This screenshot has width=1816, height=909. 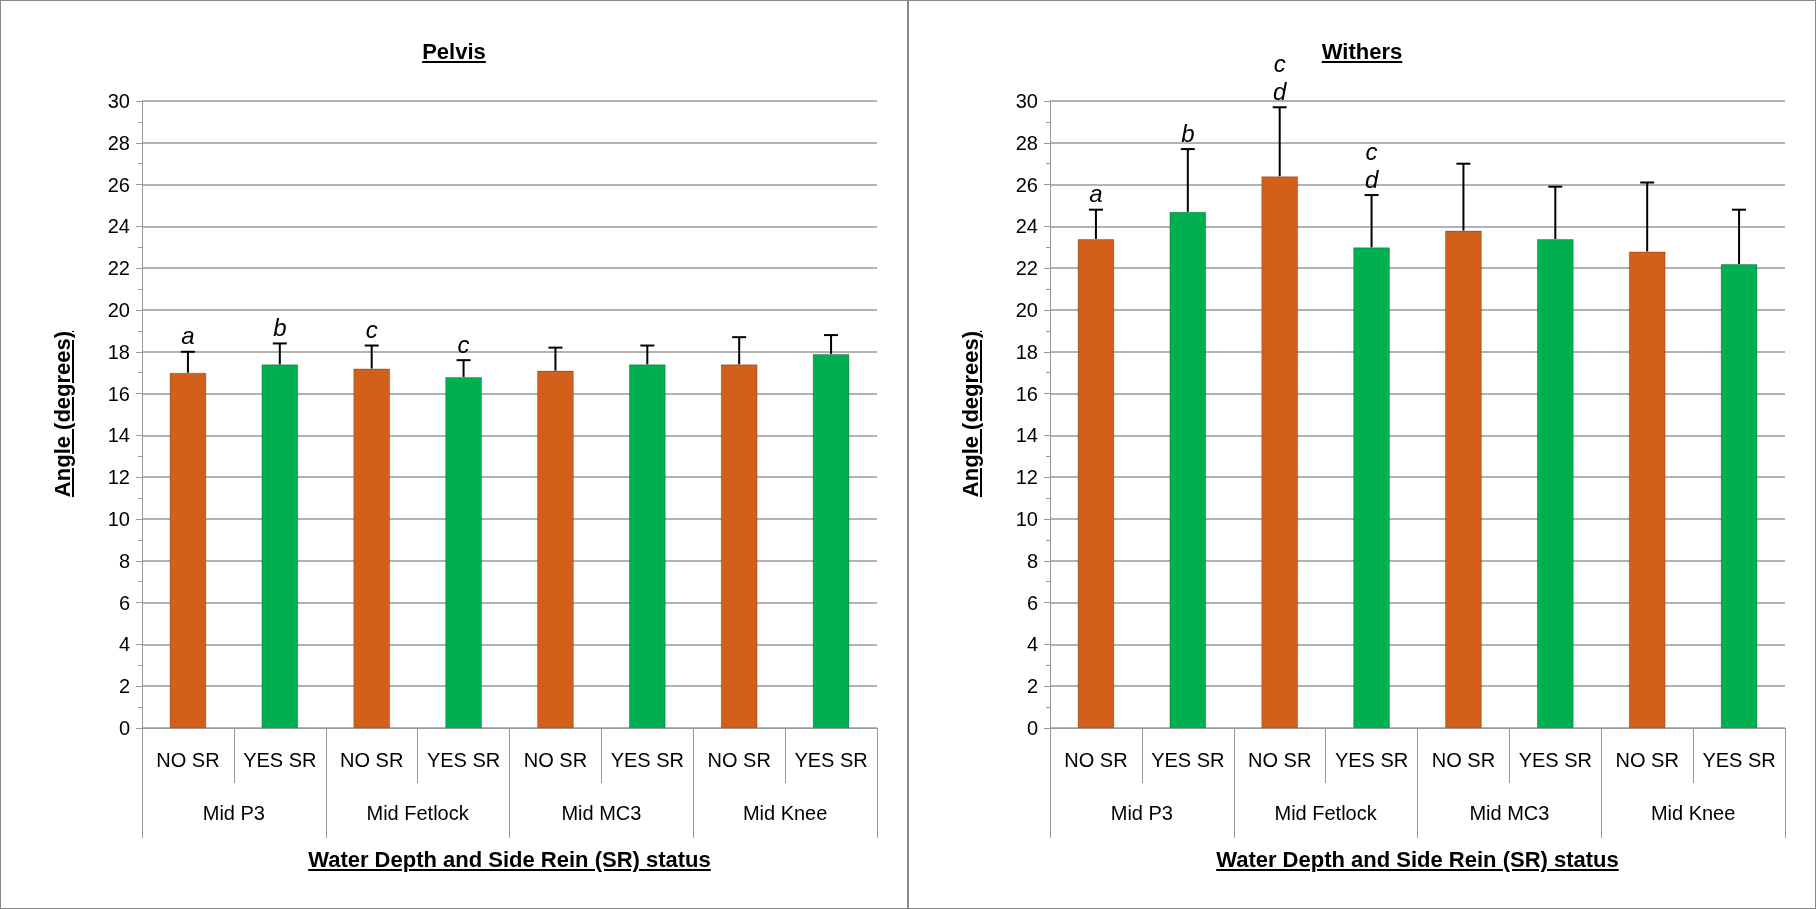 I want to click on chart-title: Pelvis, so click(x=454, y=52).